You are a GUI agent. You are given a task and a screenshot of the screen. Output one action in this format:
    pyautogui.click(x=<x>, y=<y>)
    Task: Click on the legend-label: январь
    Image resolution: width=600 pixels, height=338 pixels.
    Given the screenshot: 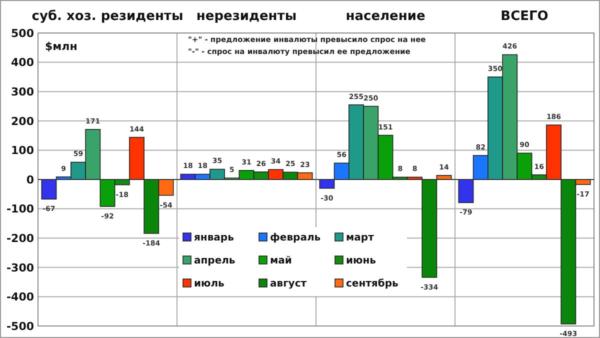 What is the action you would take?
    pyautogui.click(x=214, y=238)
    